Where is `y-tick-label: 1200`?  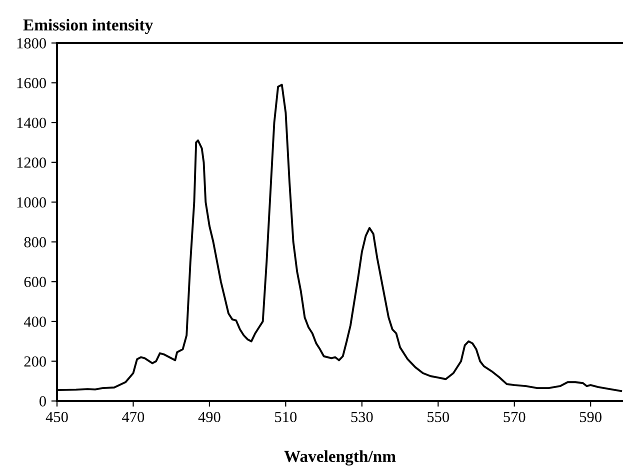 y-tick-label: 1200 is located at coordinates (31, 162).